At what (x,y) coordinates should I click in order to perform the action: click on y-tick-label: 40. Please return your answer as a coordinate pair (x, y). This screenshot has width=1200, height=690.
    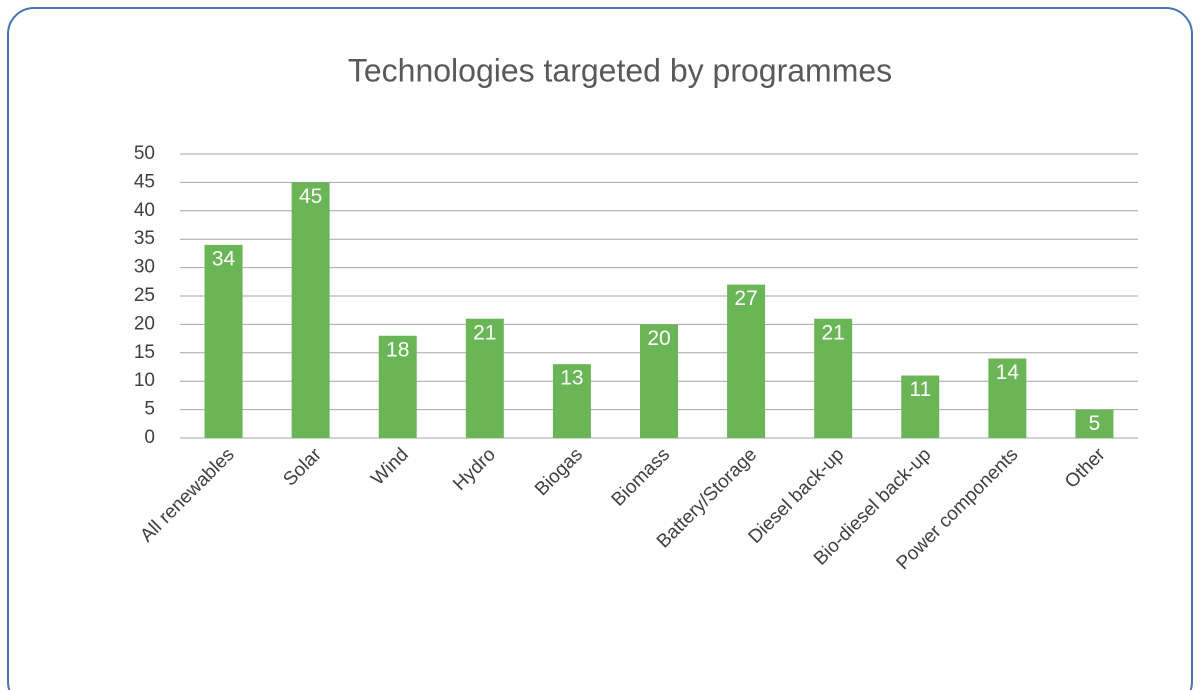
    Looking at the image, I should click on (144, 210).